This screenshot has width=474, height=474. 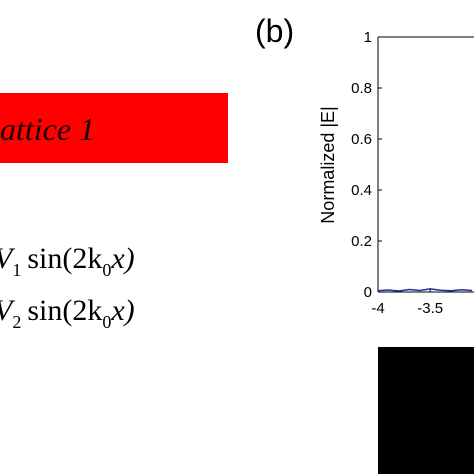 I want to click on x-tick-label: -3.5, so click(x=430, y=308).